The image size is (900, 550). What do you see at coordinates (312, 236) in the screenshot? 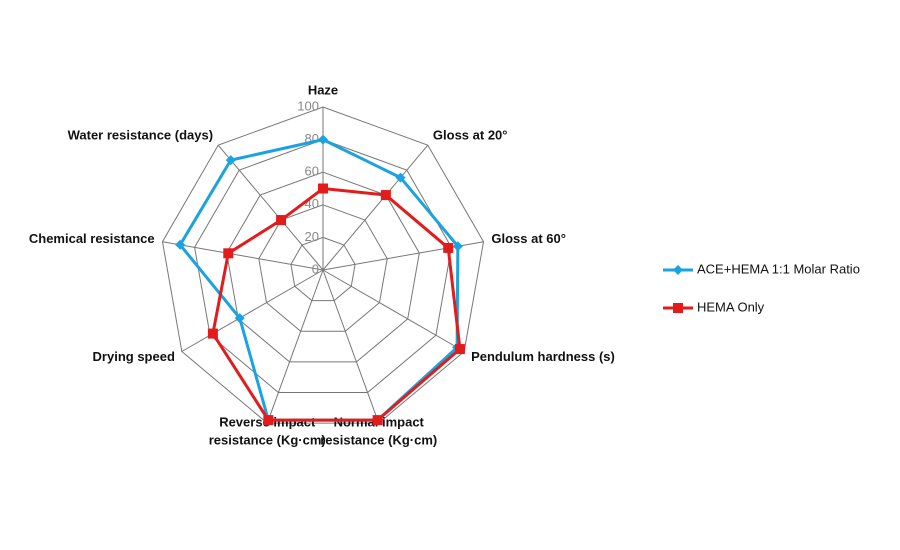
I see `tick-label: 20` at bounding box center [312, 236].